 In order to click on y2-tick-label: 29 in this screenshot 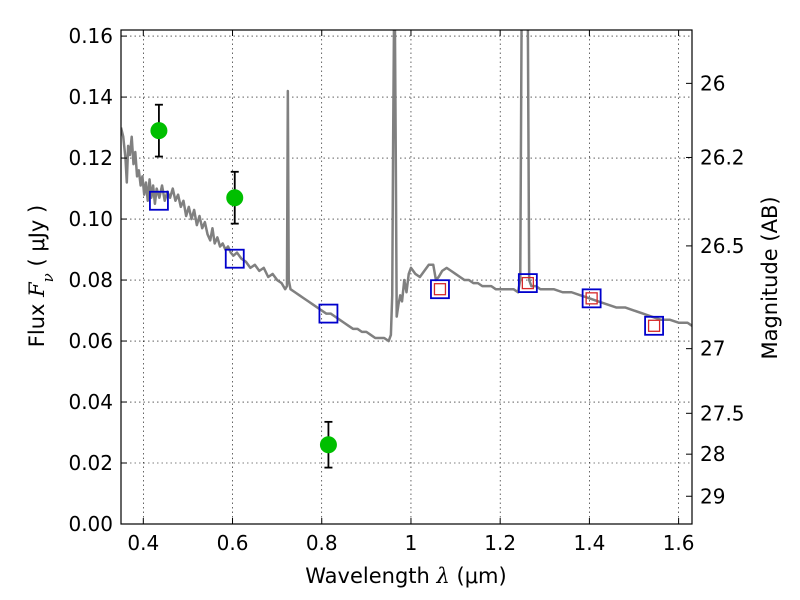, I will do `click(712, 496)`.